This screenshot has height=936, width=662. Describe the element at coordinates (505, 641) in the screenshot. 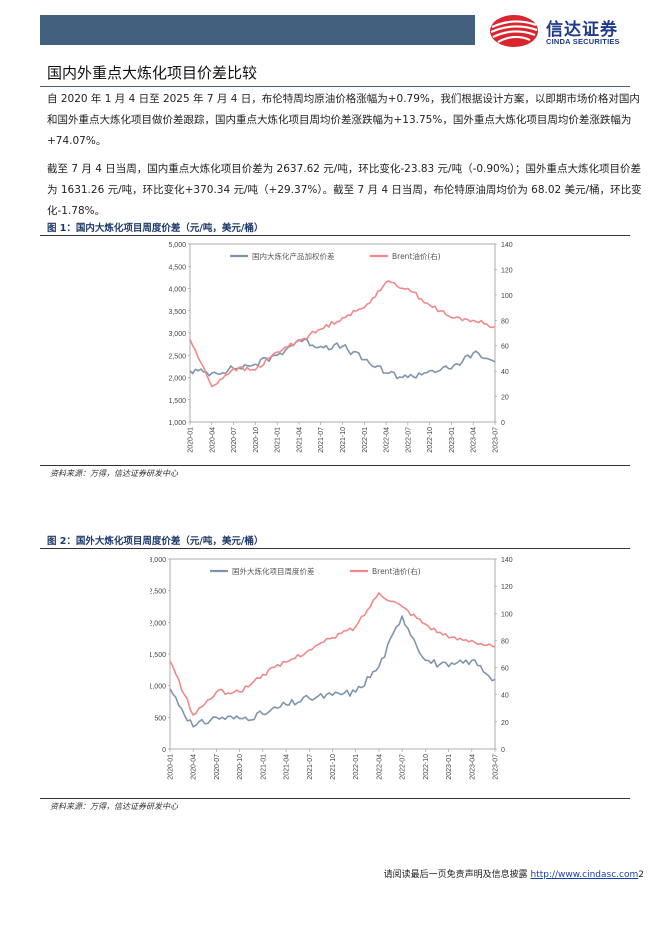

I see `chart-2-right-tick-label: 80` at that location.